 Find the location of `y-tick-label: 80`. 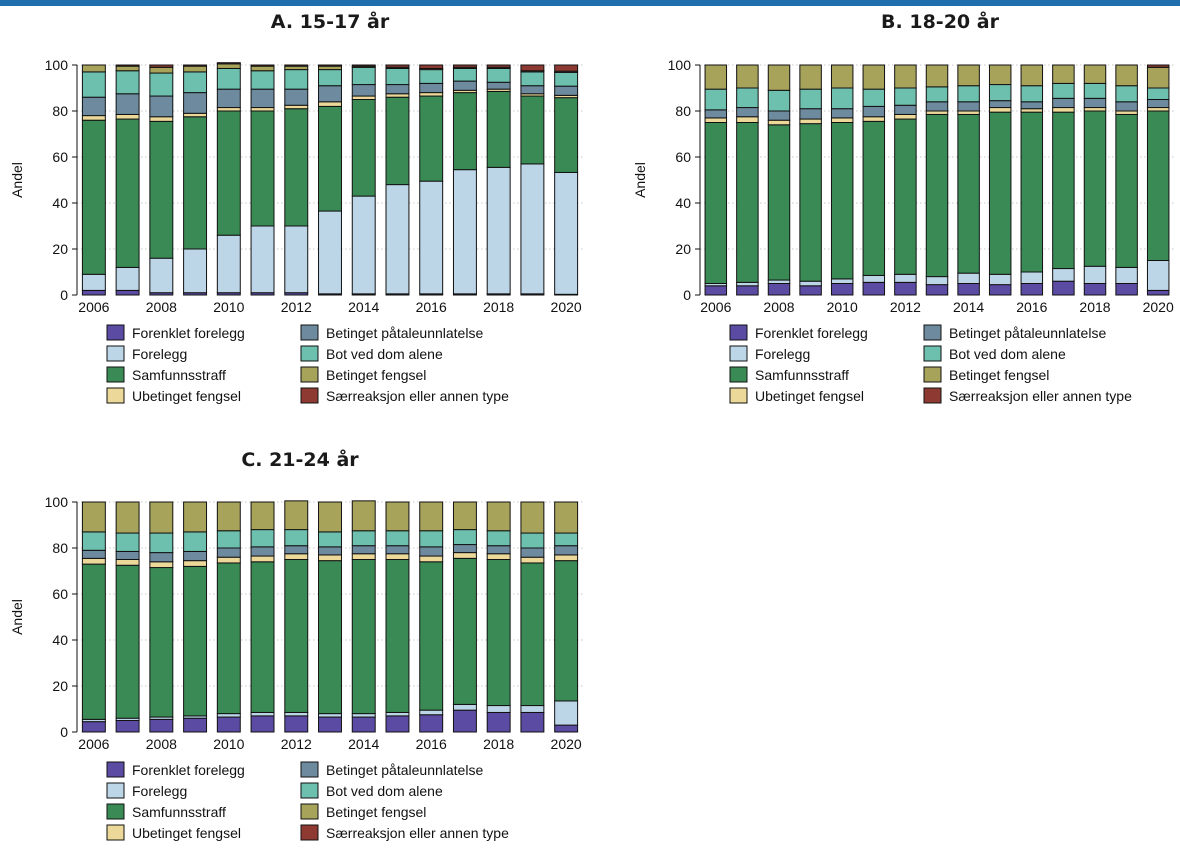

y-tick-label: 80 is located at coordinates (683, 111).